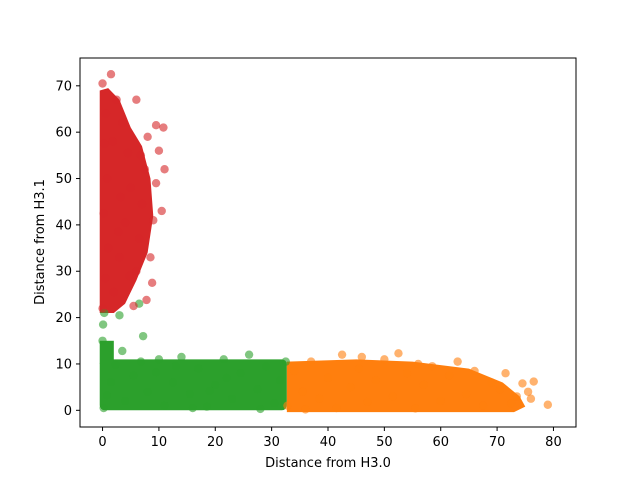  I want to click on x-tick-label: 80, so click(553, 442).